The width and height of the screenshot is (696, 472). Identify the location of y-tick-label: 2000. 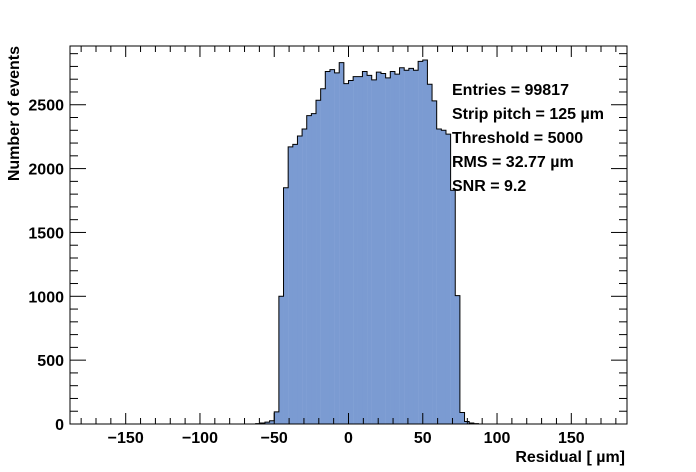
(46, 170).